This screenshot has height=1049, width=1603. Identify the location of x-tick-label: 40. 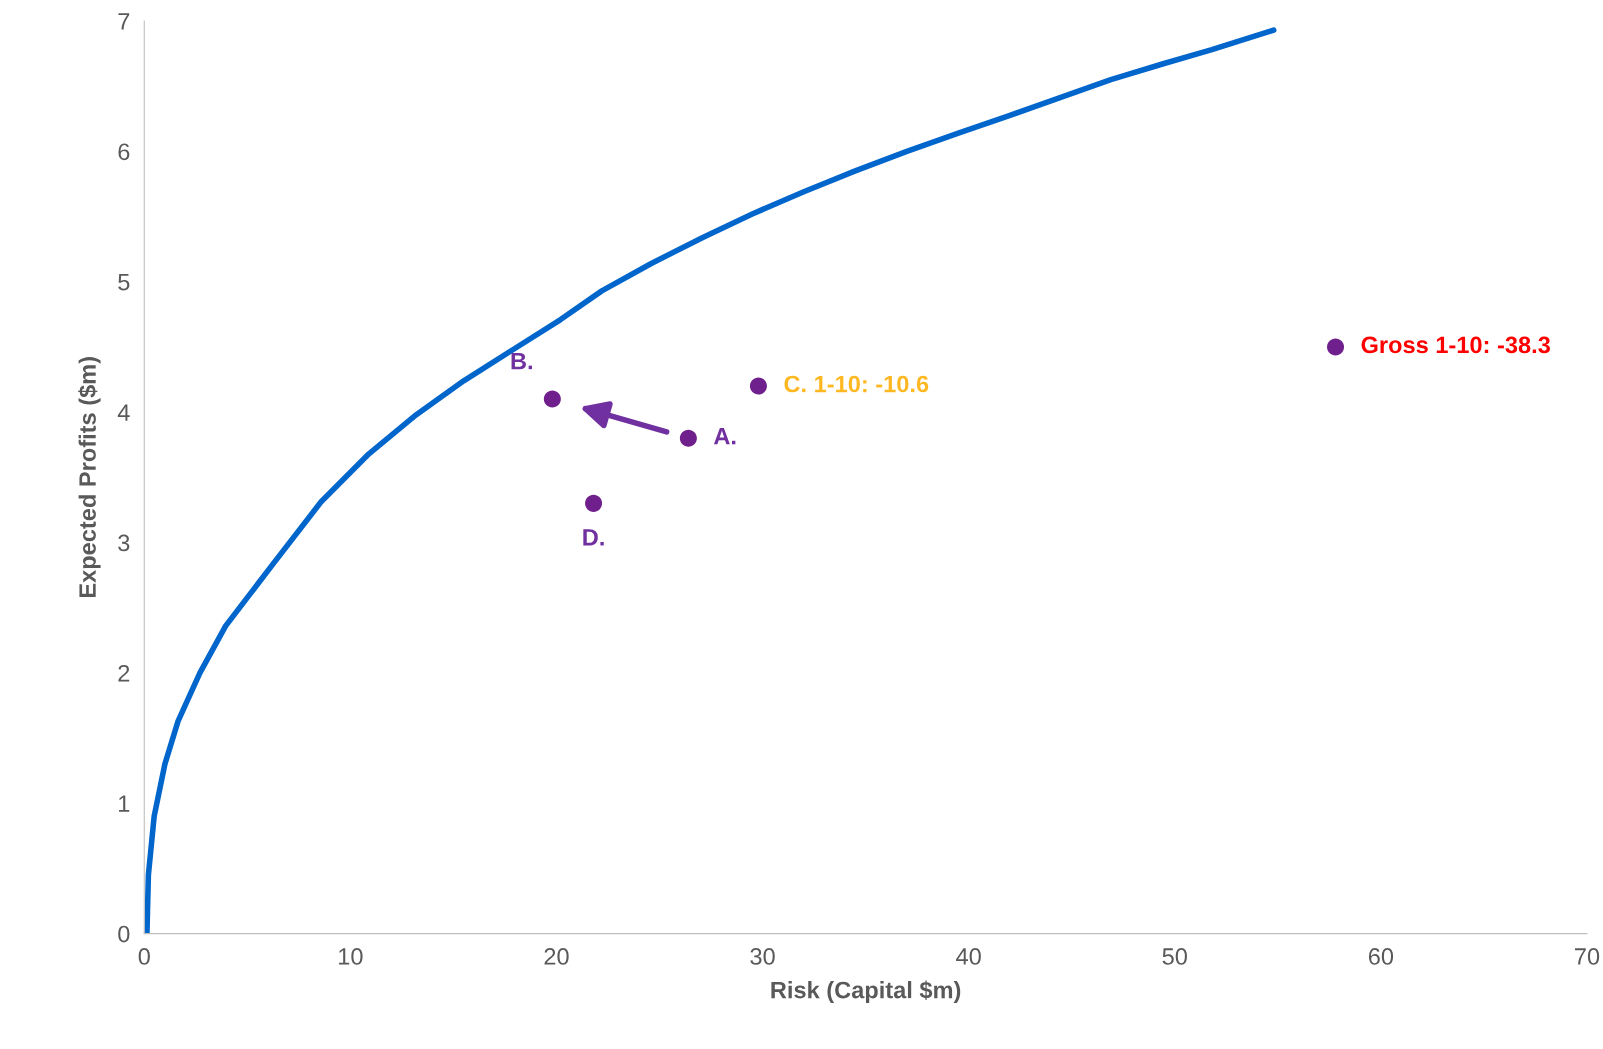
(968, 956).